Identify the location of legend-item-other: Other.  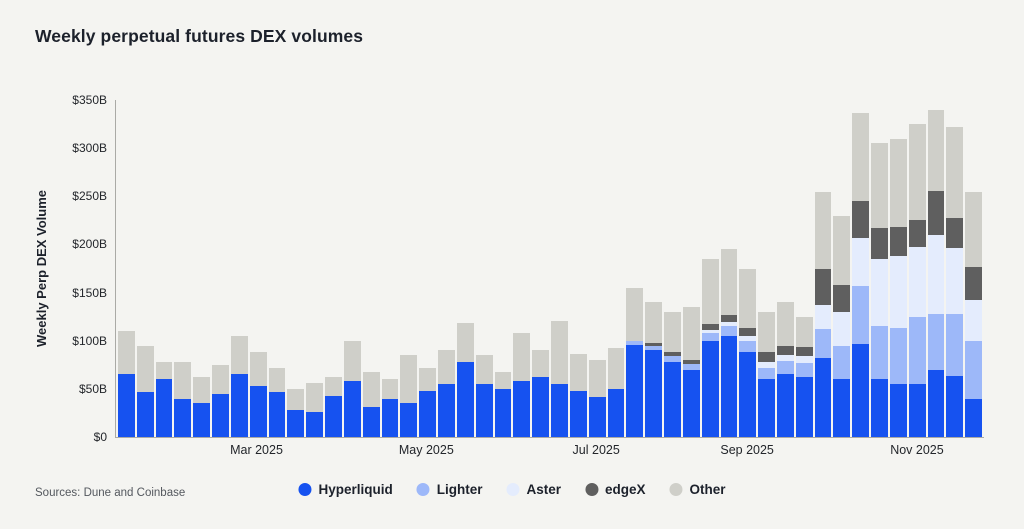
(697, 489).